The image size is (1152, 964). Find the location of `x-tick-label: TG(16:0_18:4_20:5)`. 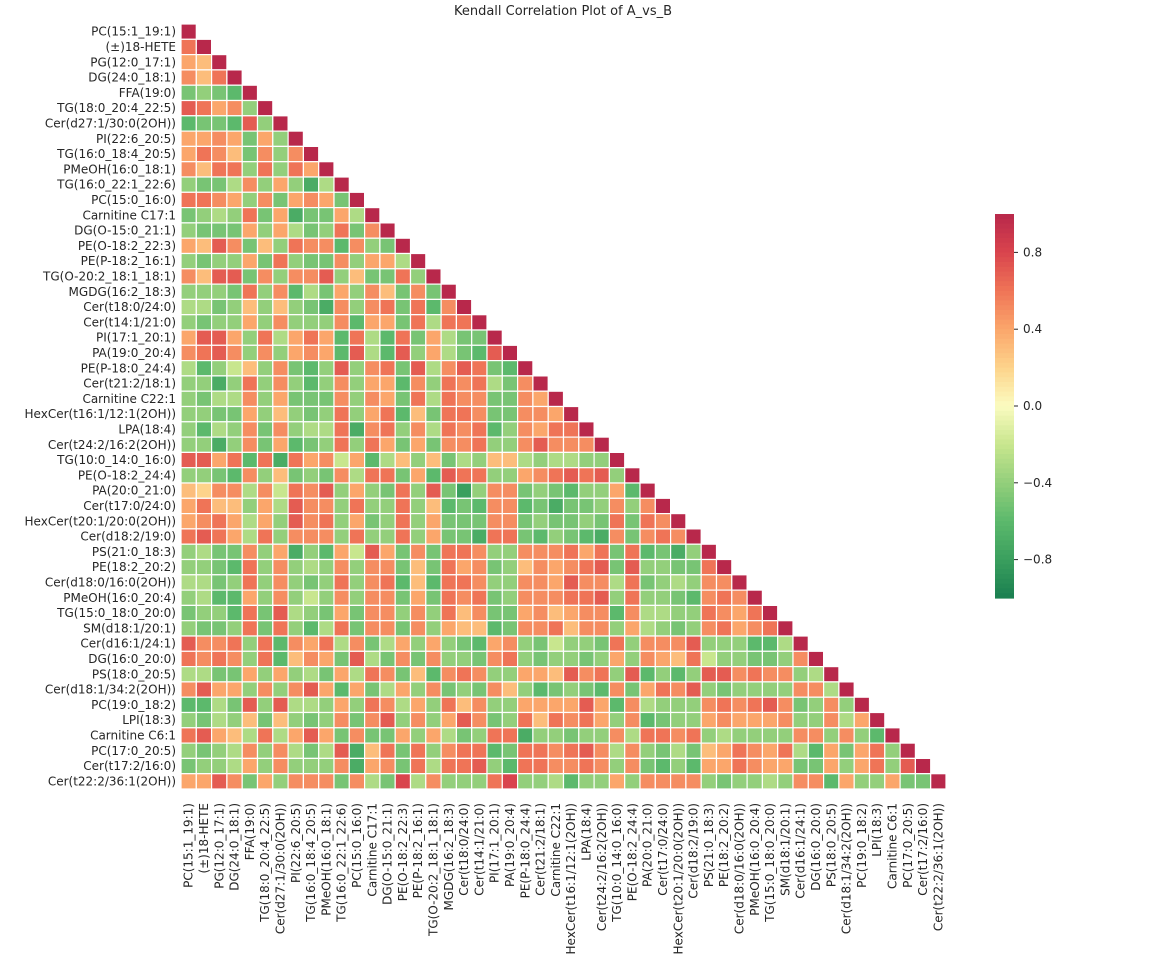

x-tick-label: TG(16:0_18:4_20:5) is located at coordinates (311, 863).